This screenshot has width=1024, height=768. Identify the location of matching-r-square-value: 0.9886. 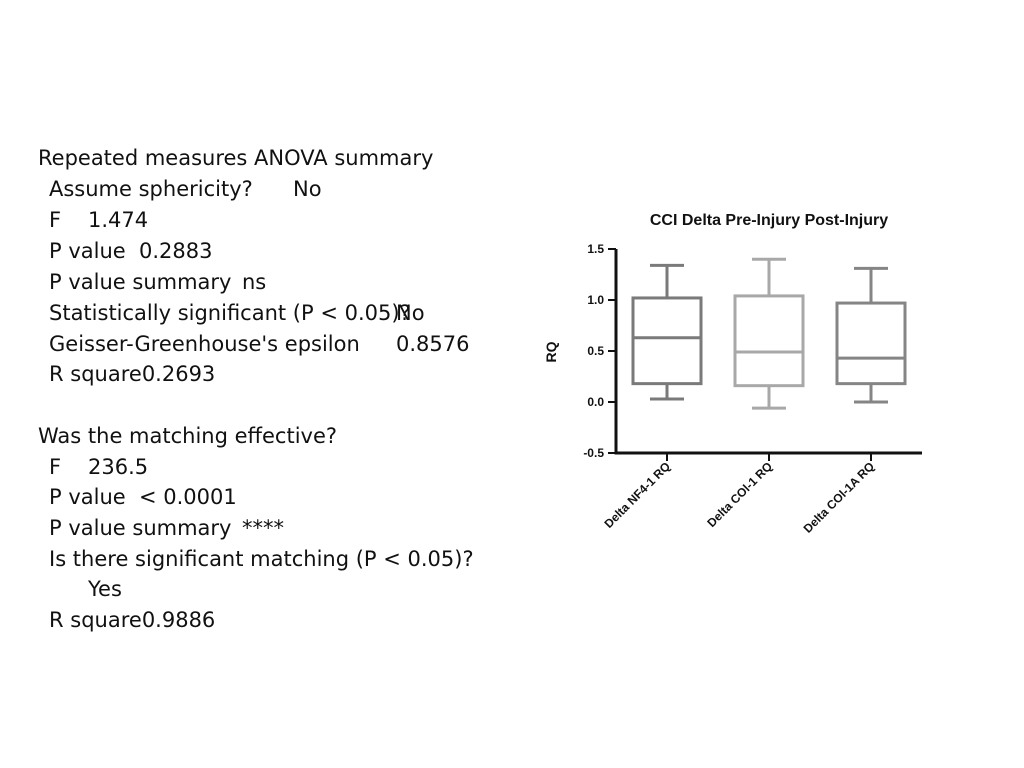
(178, 620).